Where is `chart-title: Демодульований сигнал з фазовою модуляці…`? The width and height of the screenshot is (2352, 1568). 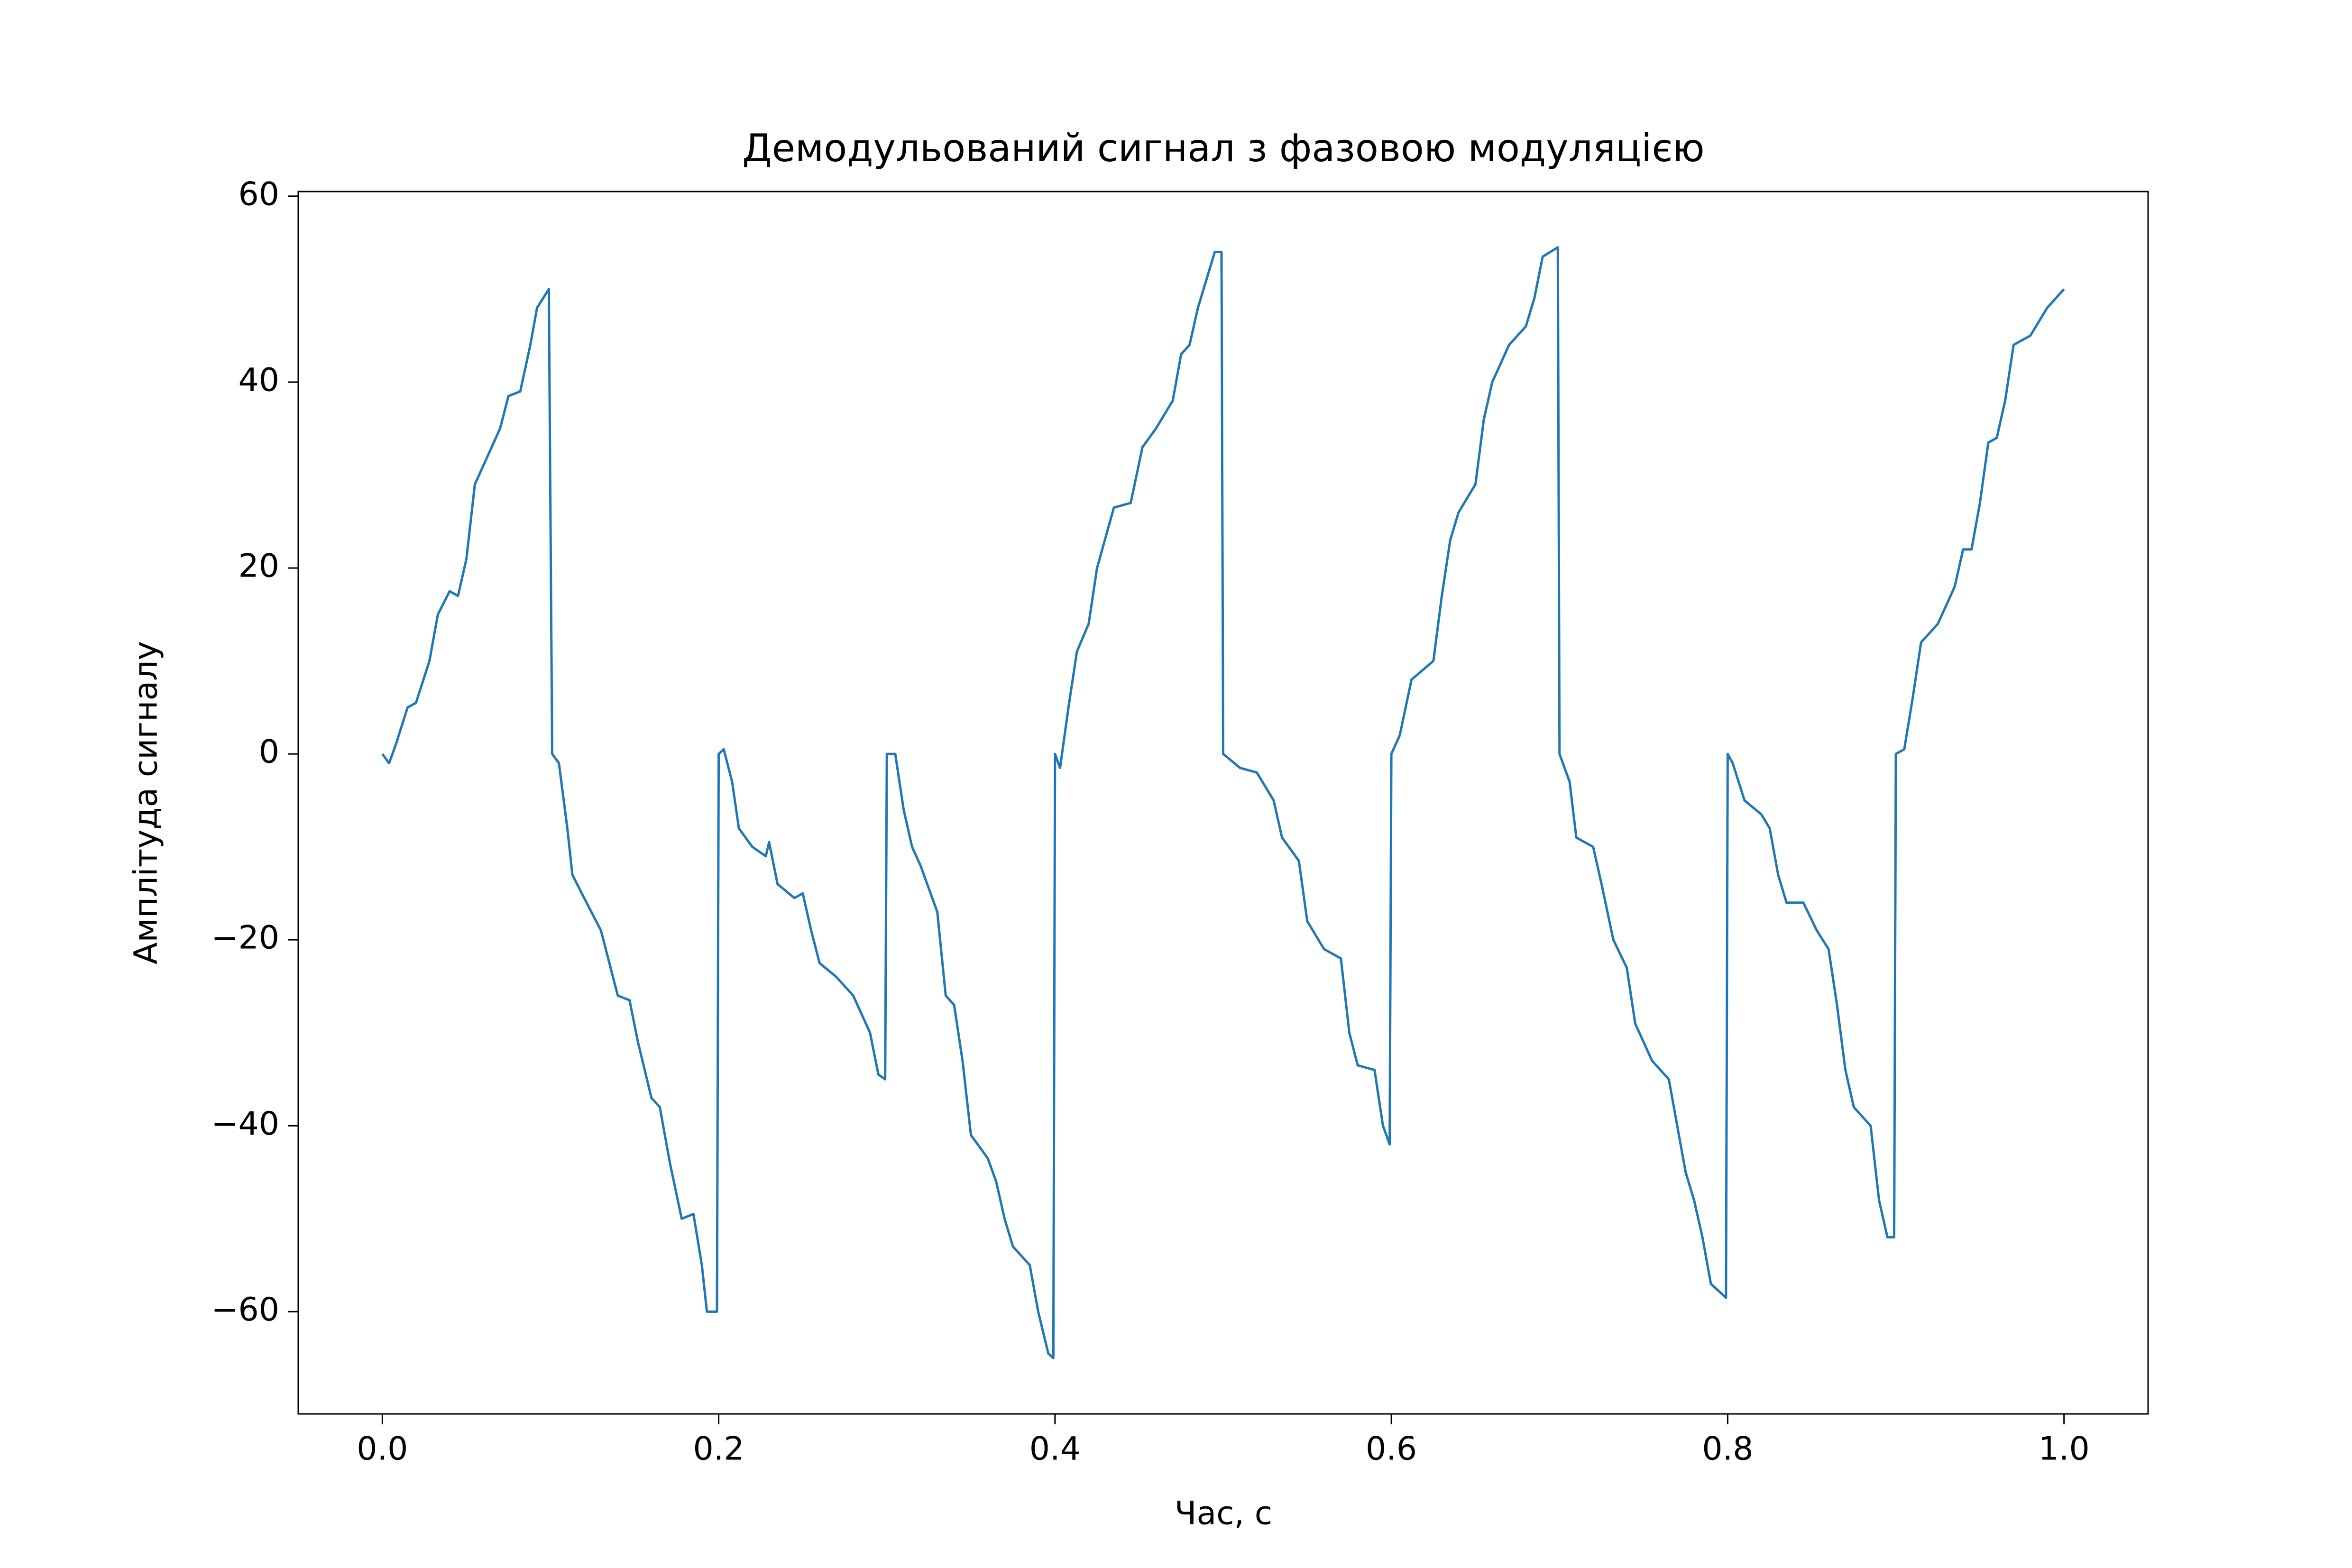
chart-title: Демодульований сигнал з фазовою модуляці… is located at coordinates (1223, 148).